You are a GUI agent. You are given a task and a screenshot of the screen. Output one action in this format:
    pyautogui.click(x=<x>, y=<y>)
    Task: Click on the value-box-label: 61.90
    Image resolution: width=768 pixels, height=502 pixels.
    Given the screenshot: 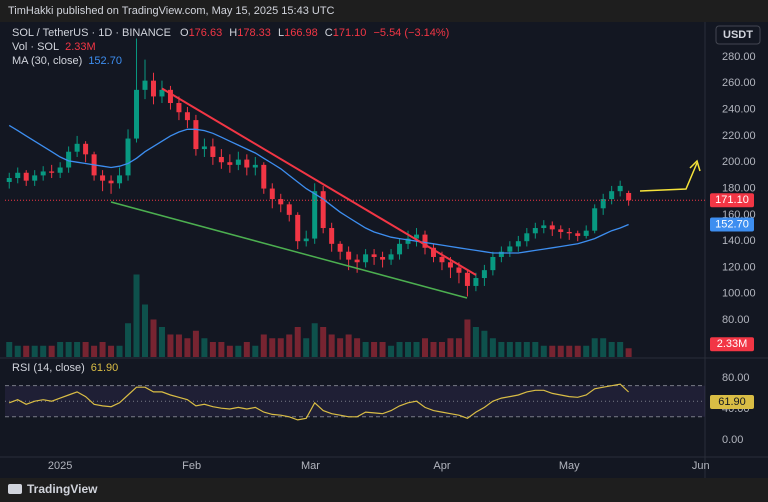 What is the action you would take?
    pyautogui.click(x=732, y=402)
    